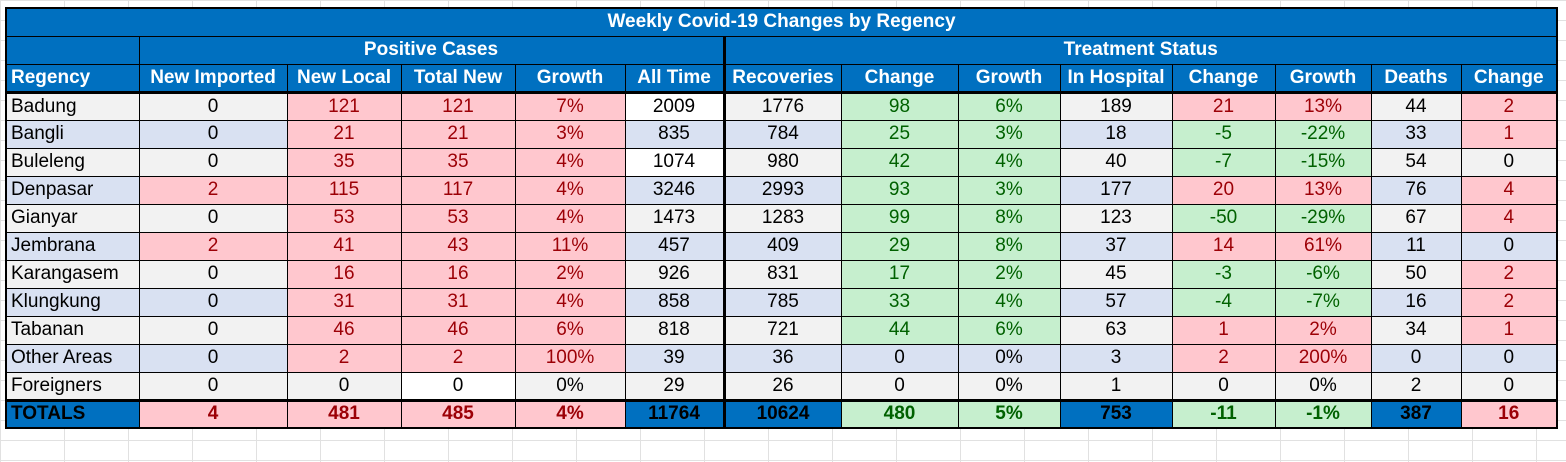 This screenshot has height=462, width=1566. Describe the element at coordinates (899, 274) in the screenshot. I see `cell-change: 17` at that location.